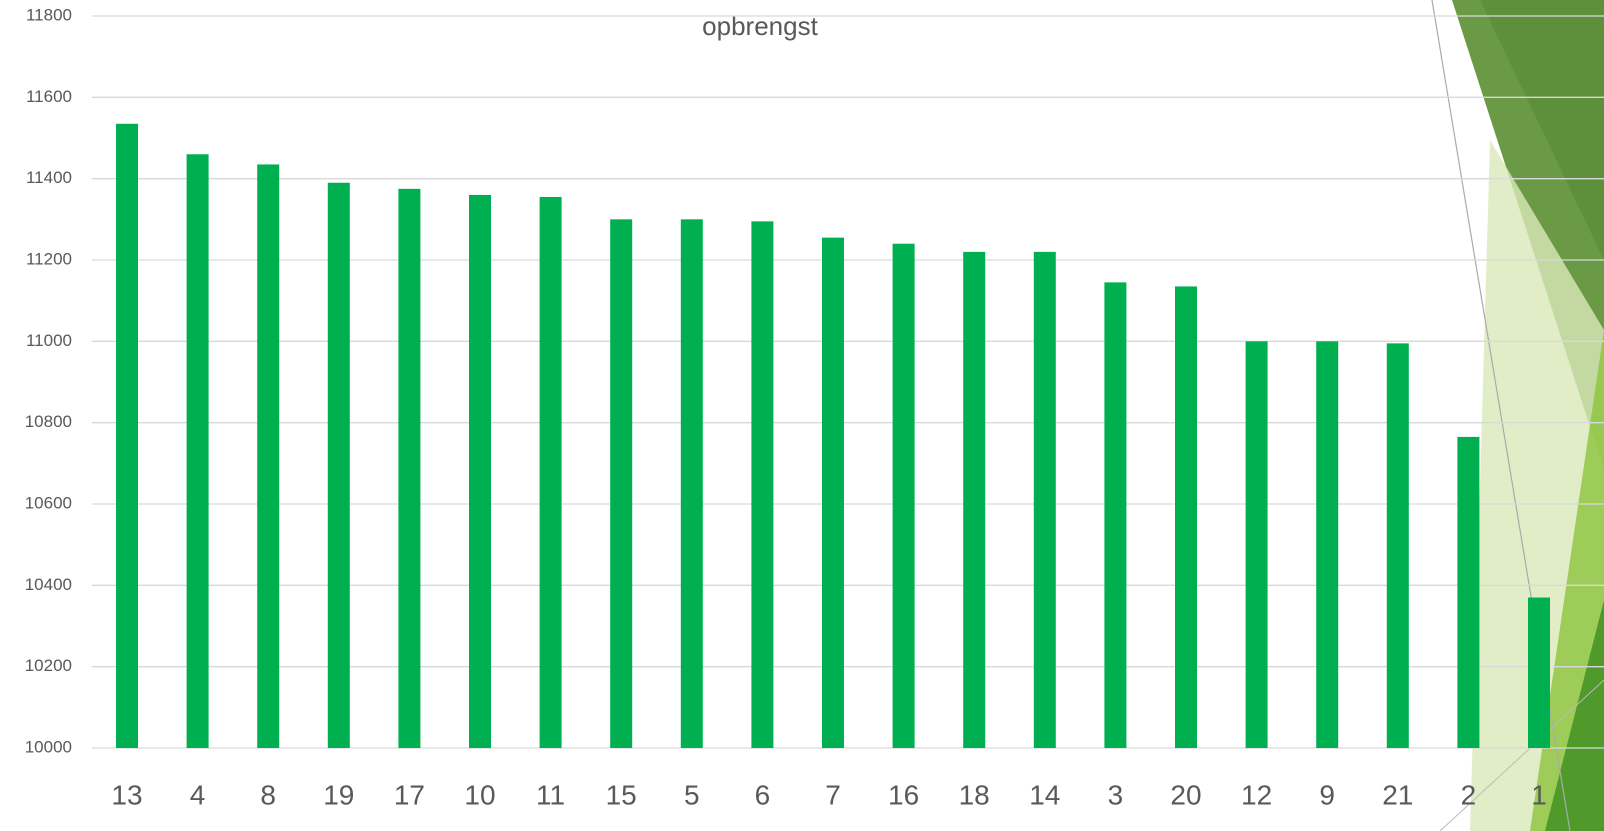 This screenshot has height=831, width=1604. Describe the element at coordinates (1574, 715) in the screenshot. I see `decor-green` at that location.